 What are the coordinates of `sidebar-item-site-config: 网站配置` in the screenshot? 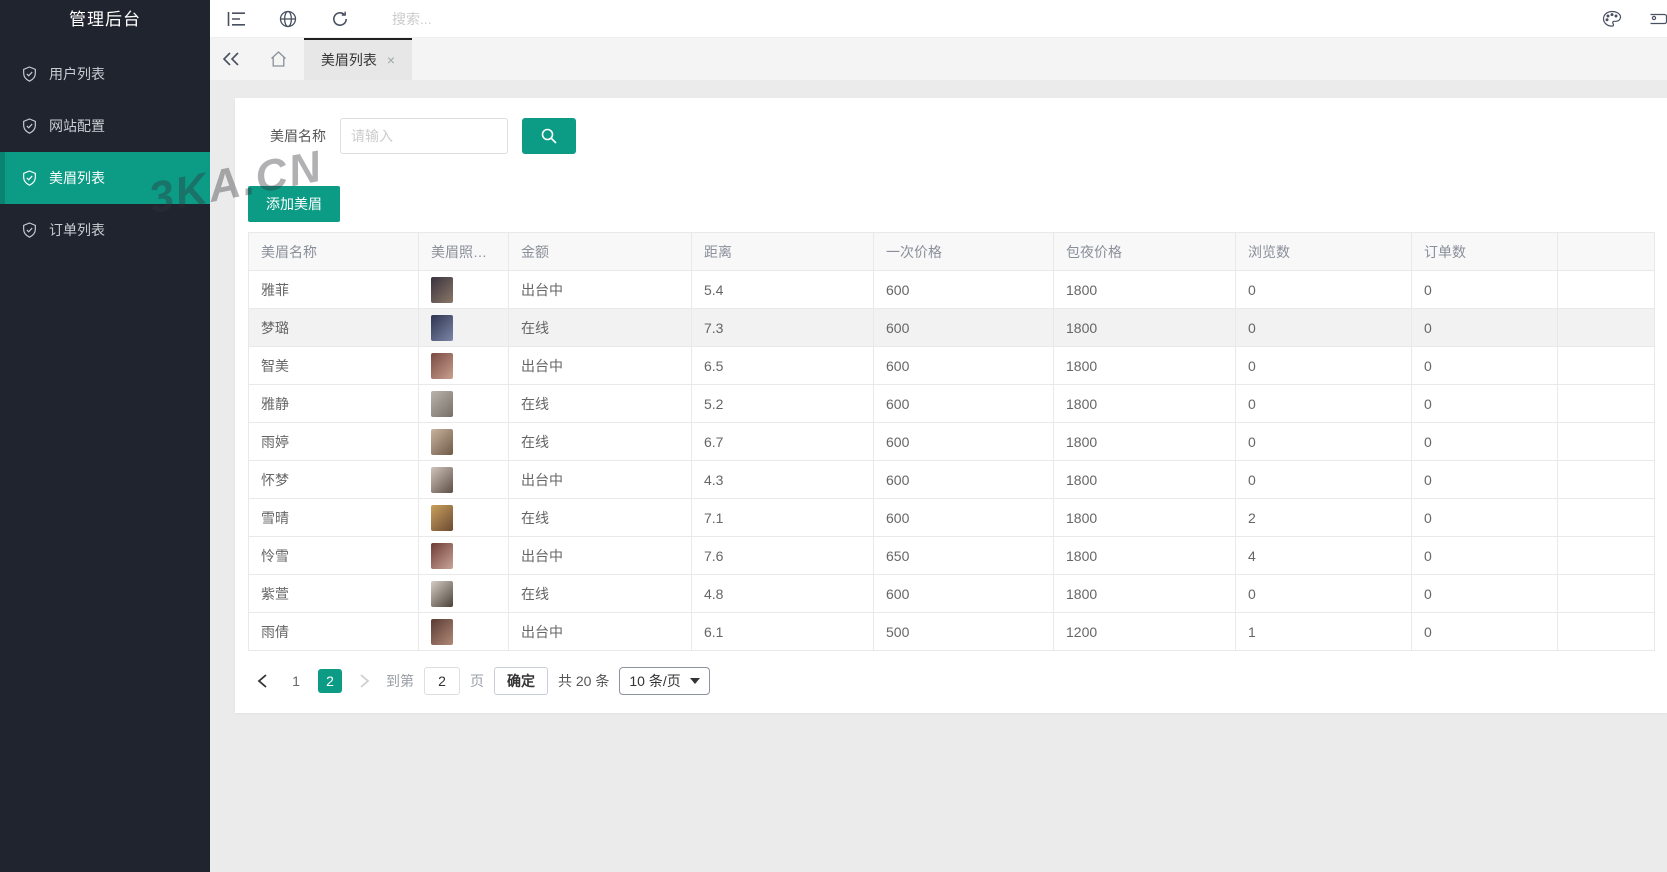 It's located at (105, 126).